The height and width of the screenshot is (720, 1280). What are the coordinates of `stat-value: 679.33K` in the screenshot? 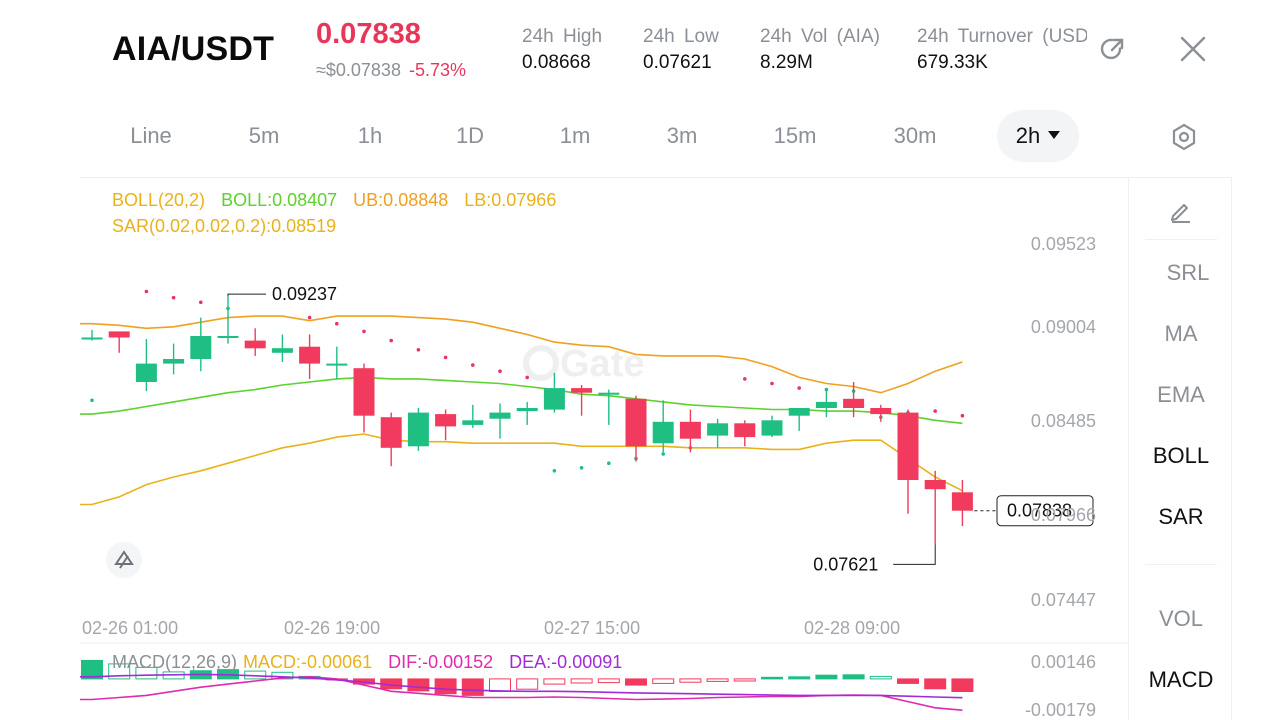 It's located at (952, 62).